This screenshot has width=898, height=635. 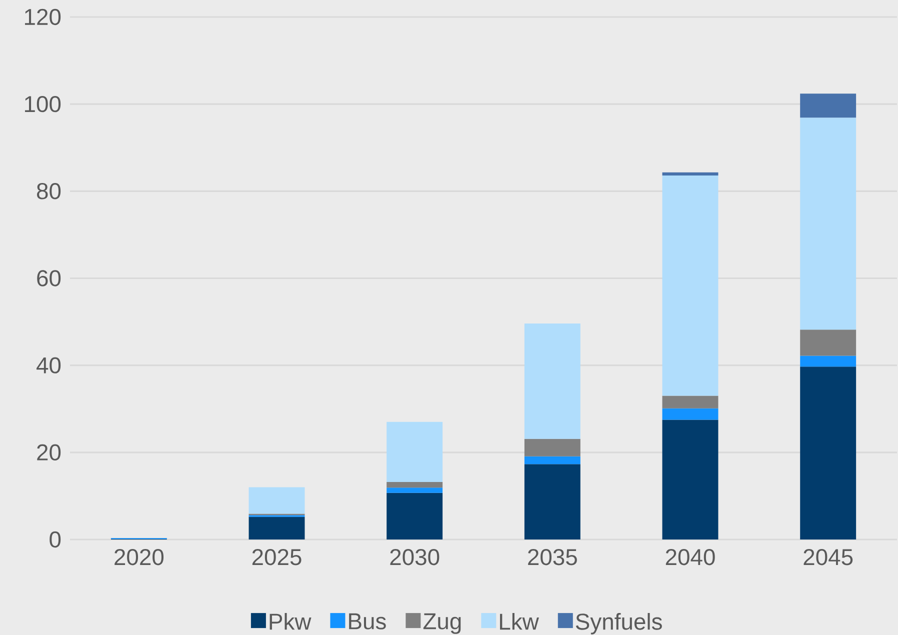 What do you see at coordinates (442, 623) in the screenshot?
I see `legend-label: Zug` at bounding box center [442, 623].